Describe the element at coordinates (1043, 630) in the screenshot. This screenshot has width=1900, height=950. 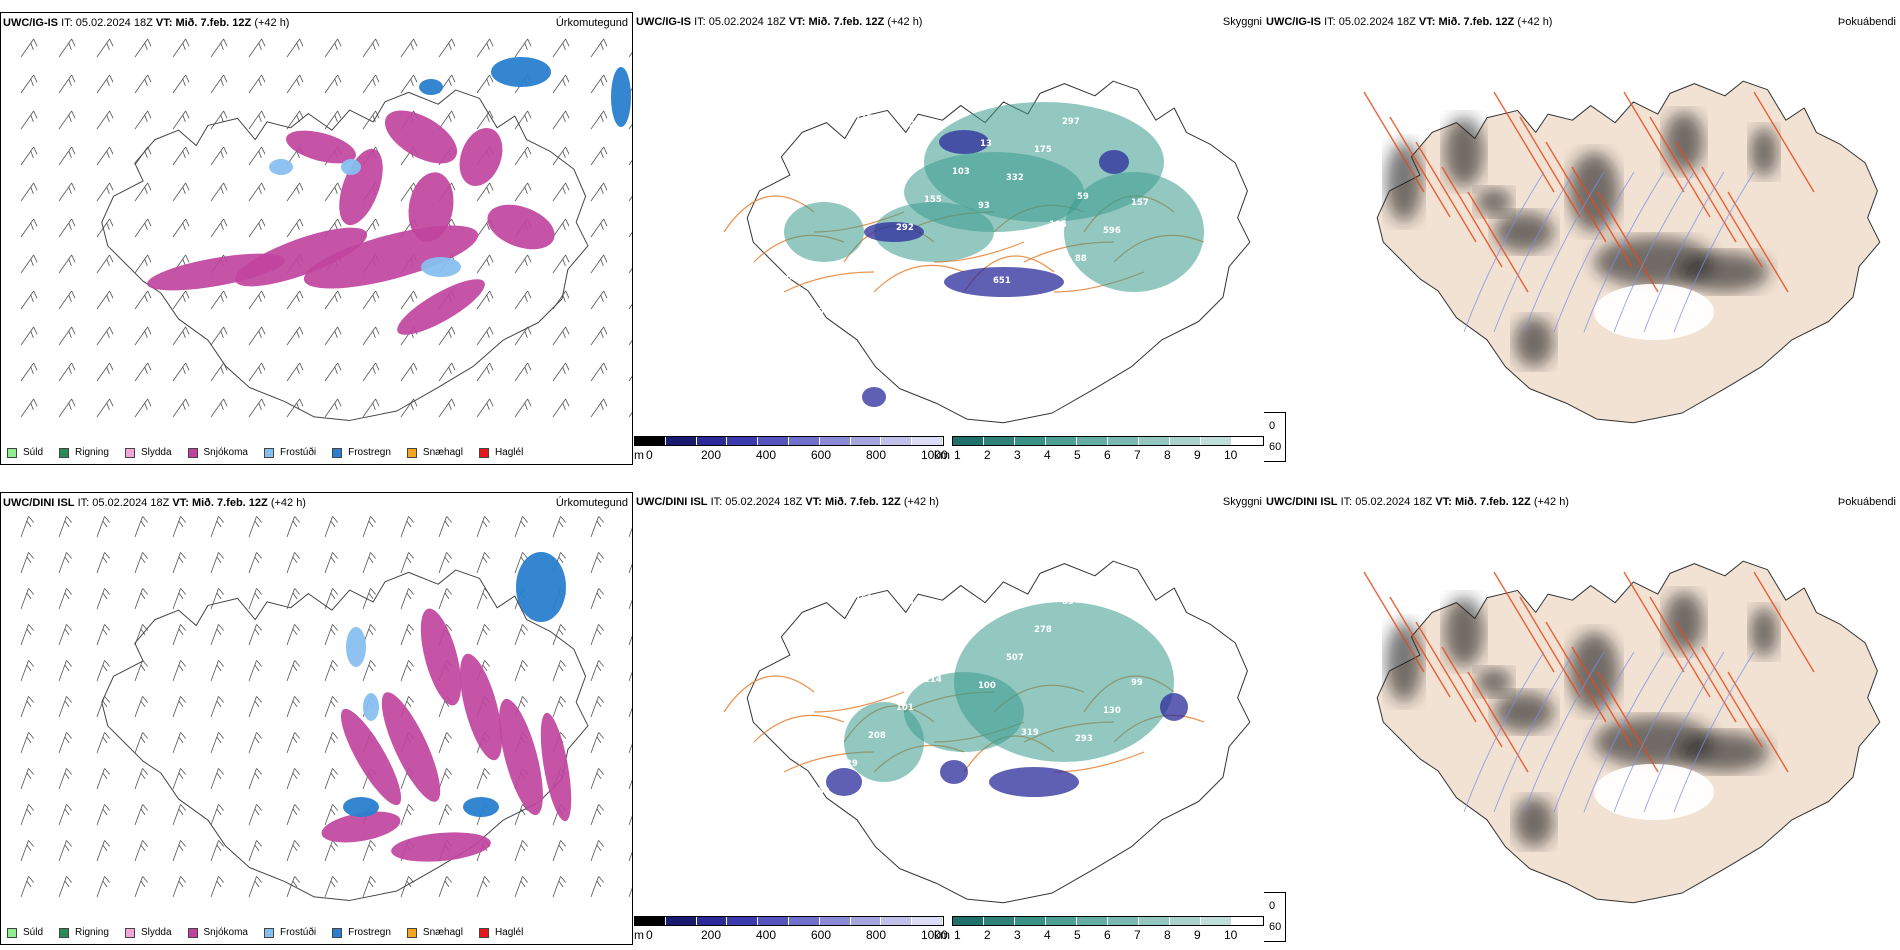
I see `cloud-base-value: 278` at that location.